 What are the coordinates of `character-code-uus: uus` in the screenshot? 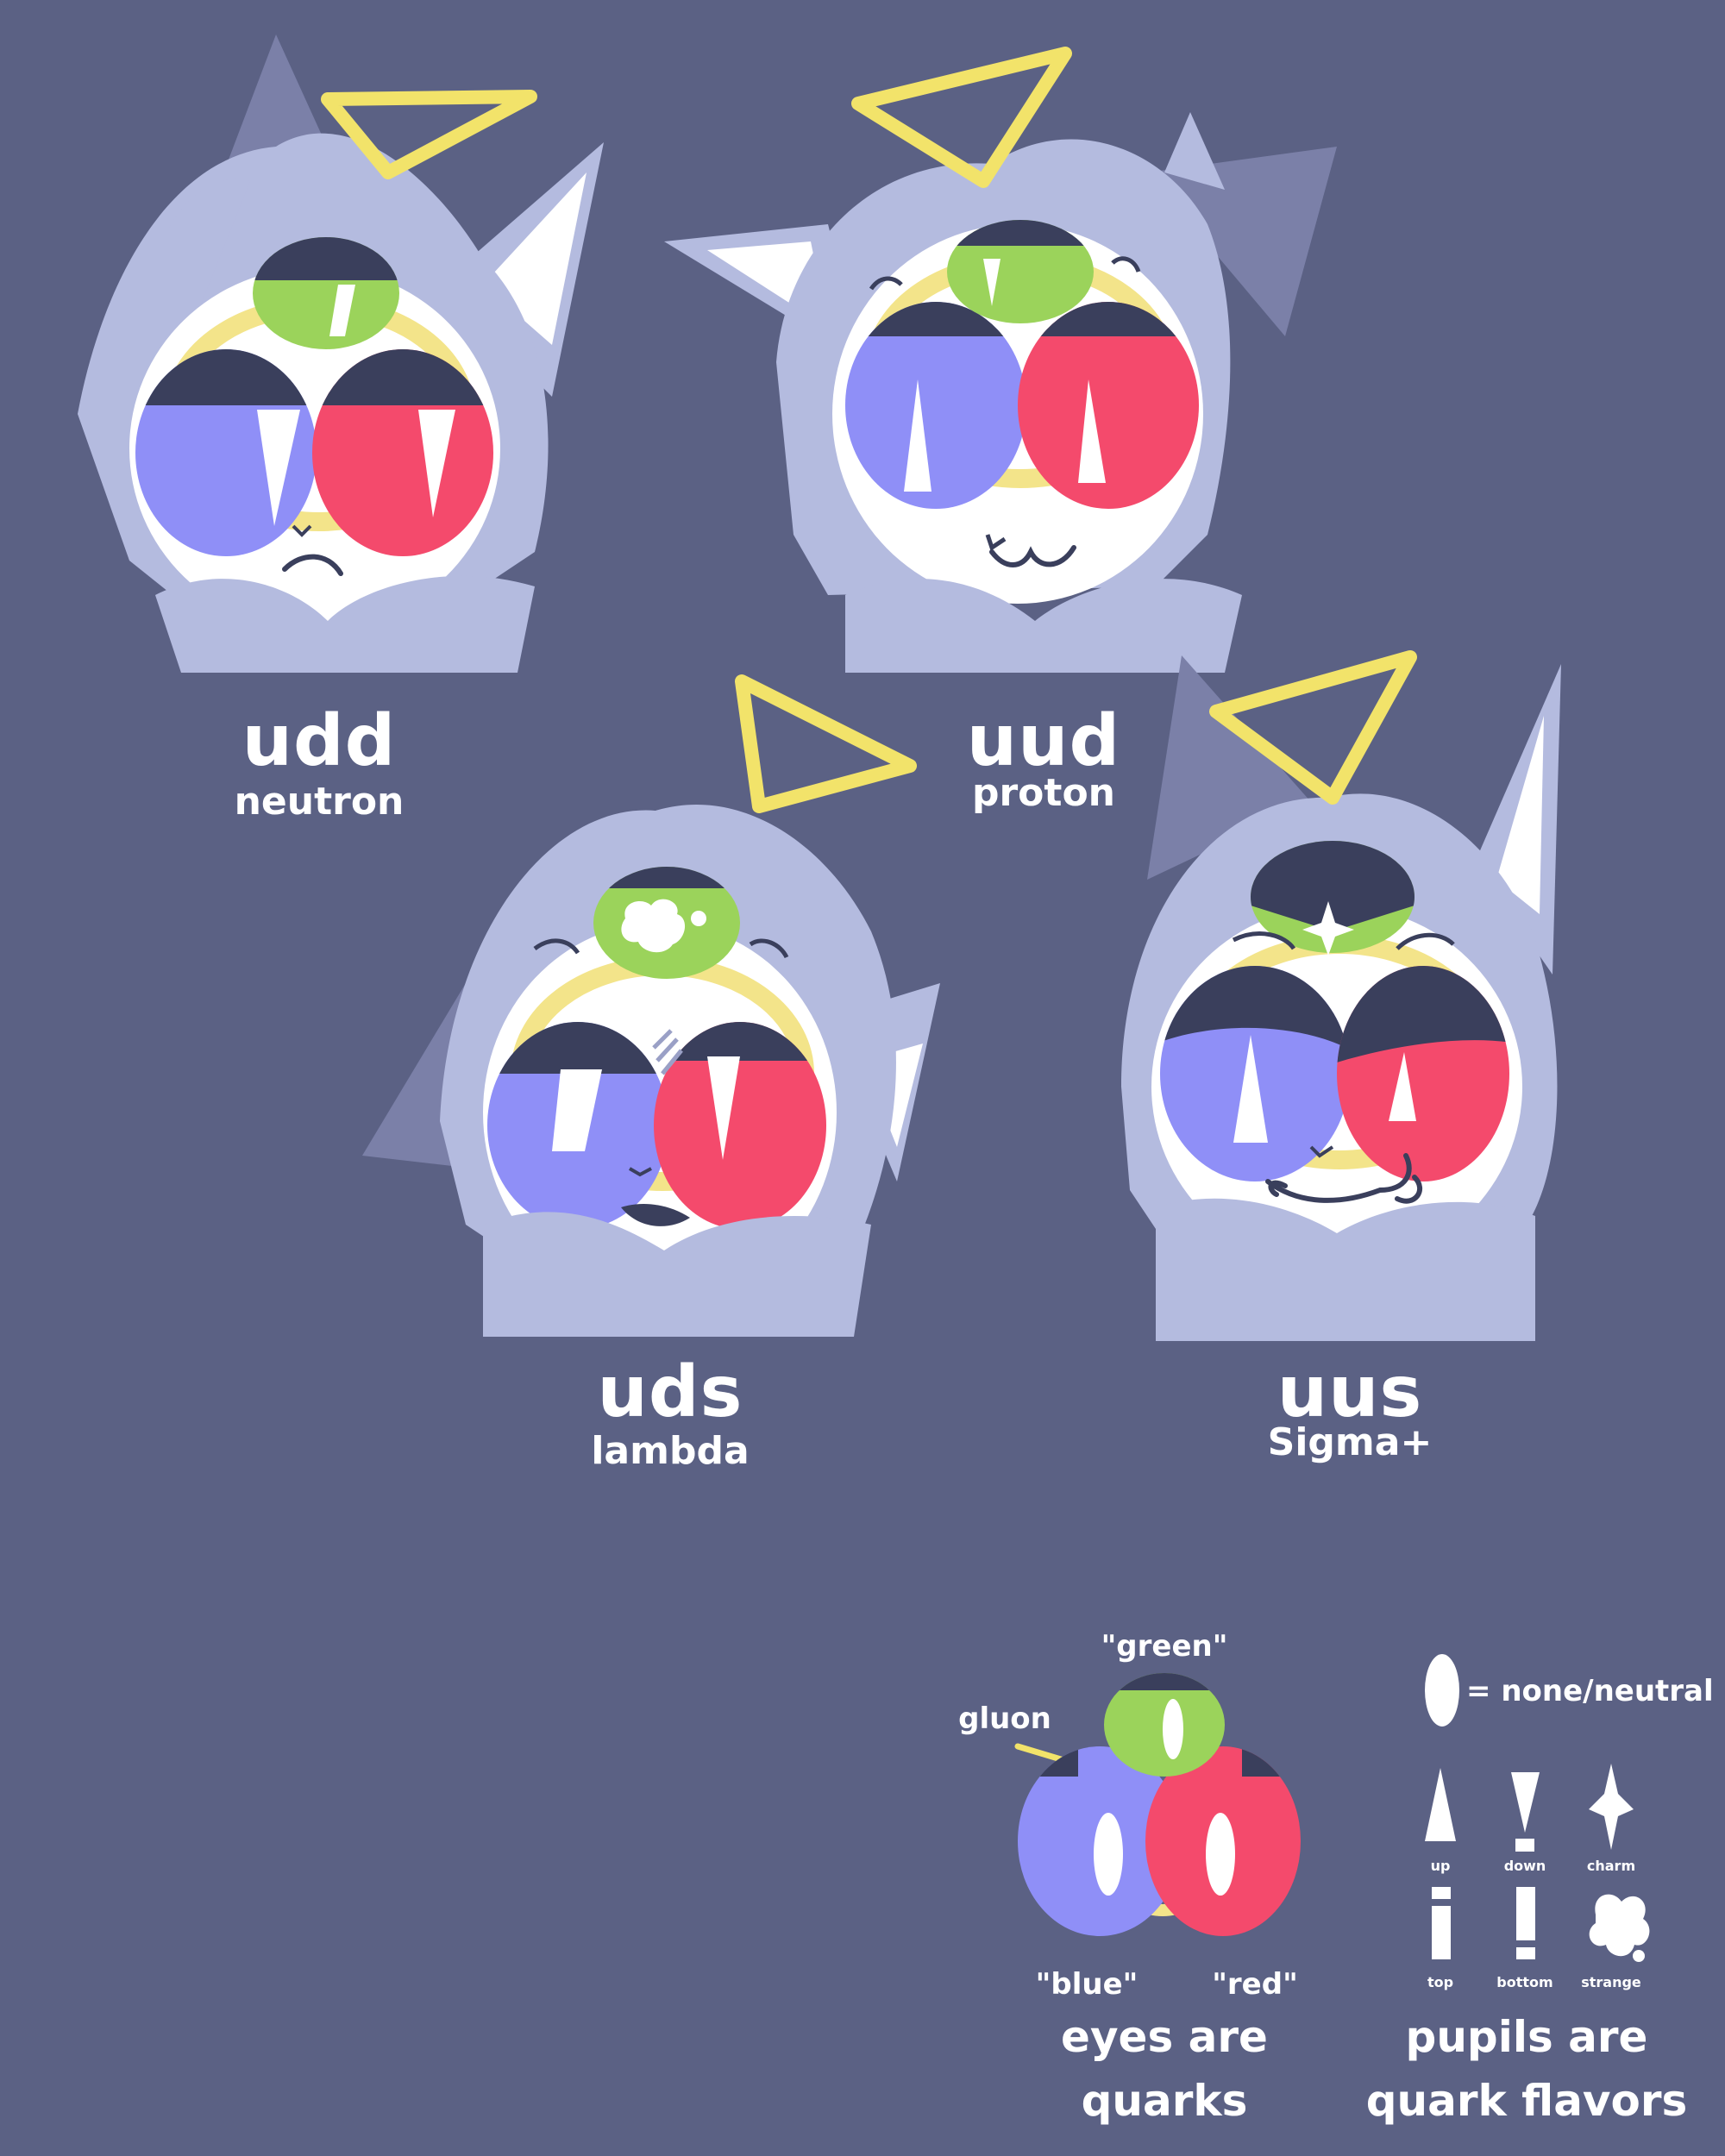 It's located at (1349, 1392).